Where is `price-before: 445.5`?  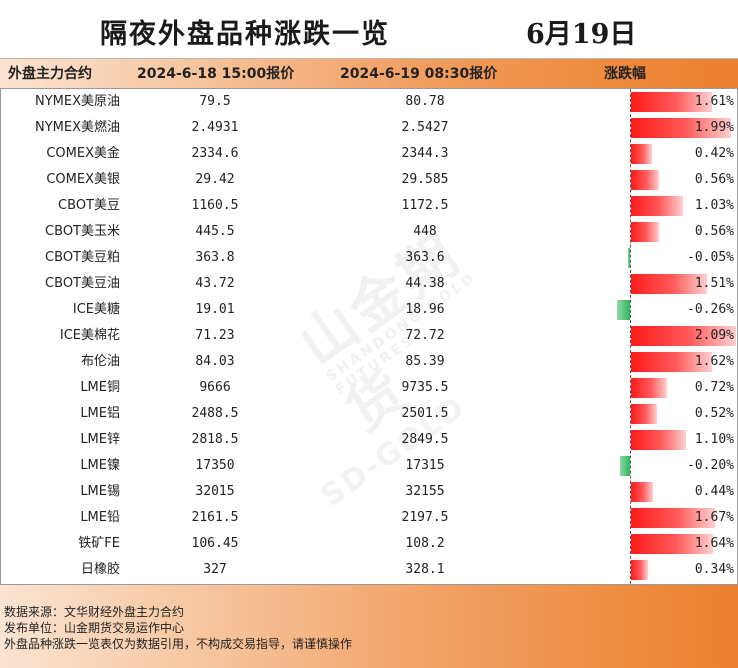 price-before: 445.5 is located at coordinates (215, 231).